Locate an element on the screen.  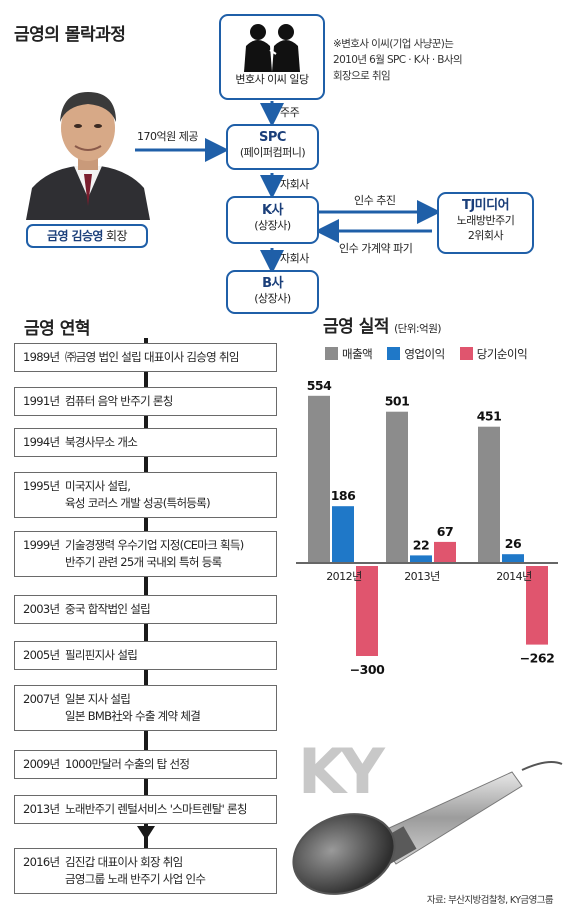
bar-value-label: 67 is located at coordinates (445, 531).